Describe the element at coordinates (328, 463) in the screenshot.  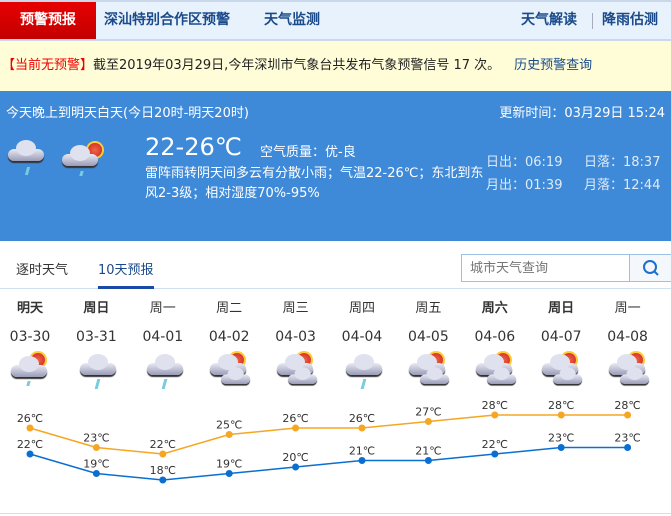
I see `low-temp-line` at that location.